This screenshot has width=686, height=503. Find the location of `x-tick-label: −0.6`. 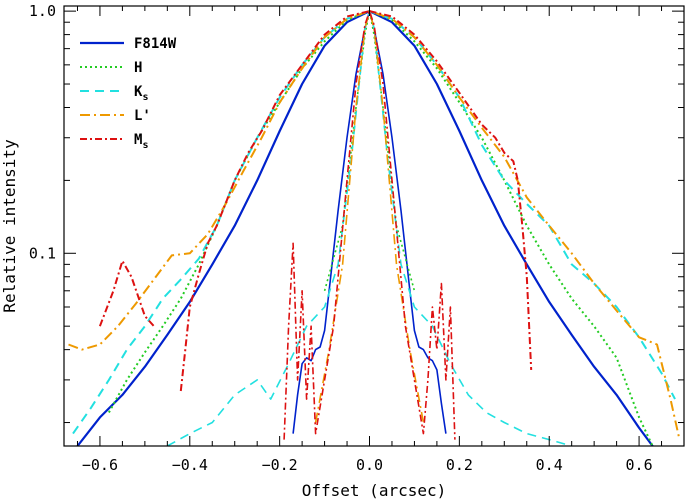

x-tick-label: −0.6 is located at coordinates (100, 465).